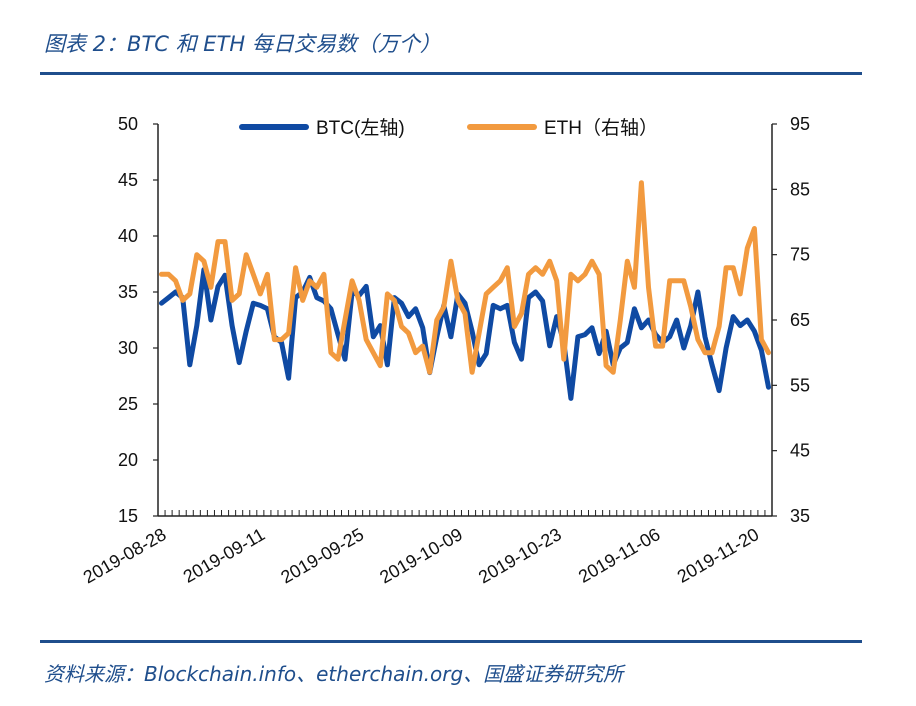  Describe the element at coordinates (800, 385) in the screenshot. I see `y-right-tick-label: 55` at that location.